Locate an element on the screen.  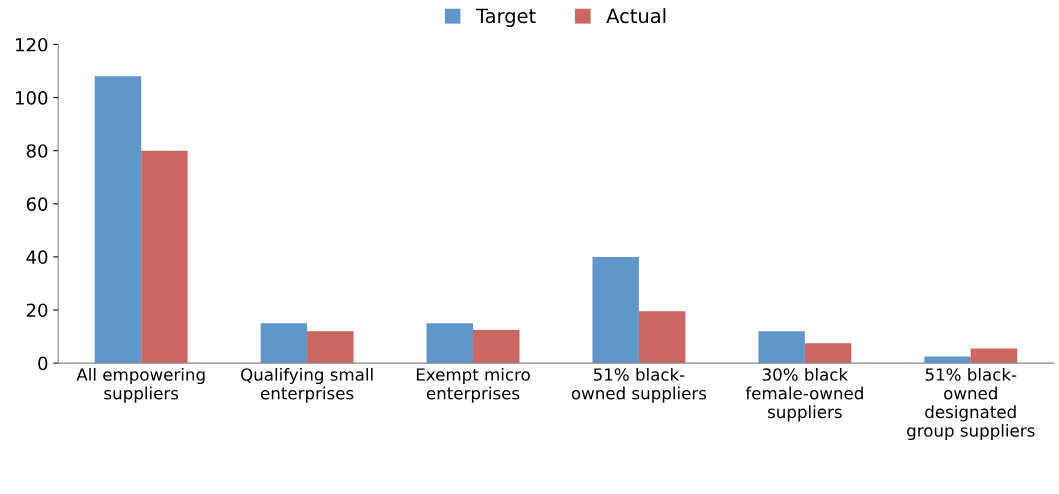
x-tick-label: Exempt micro enterprises is located at coordinates (473, 385).